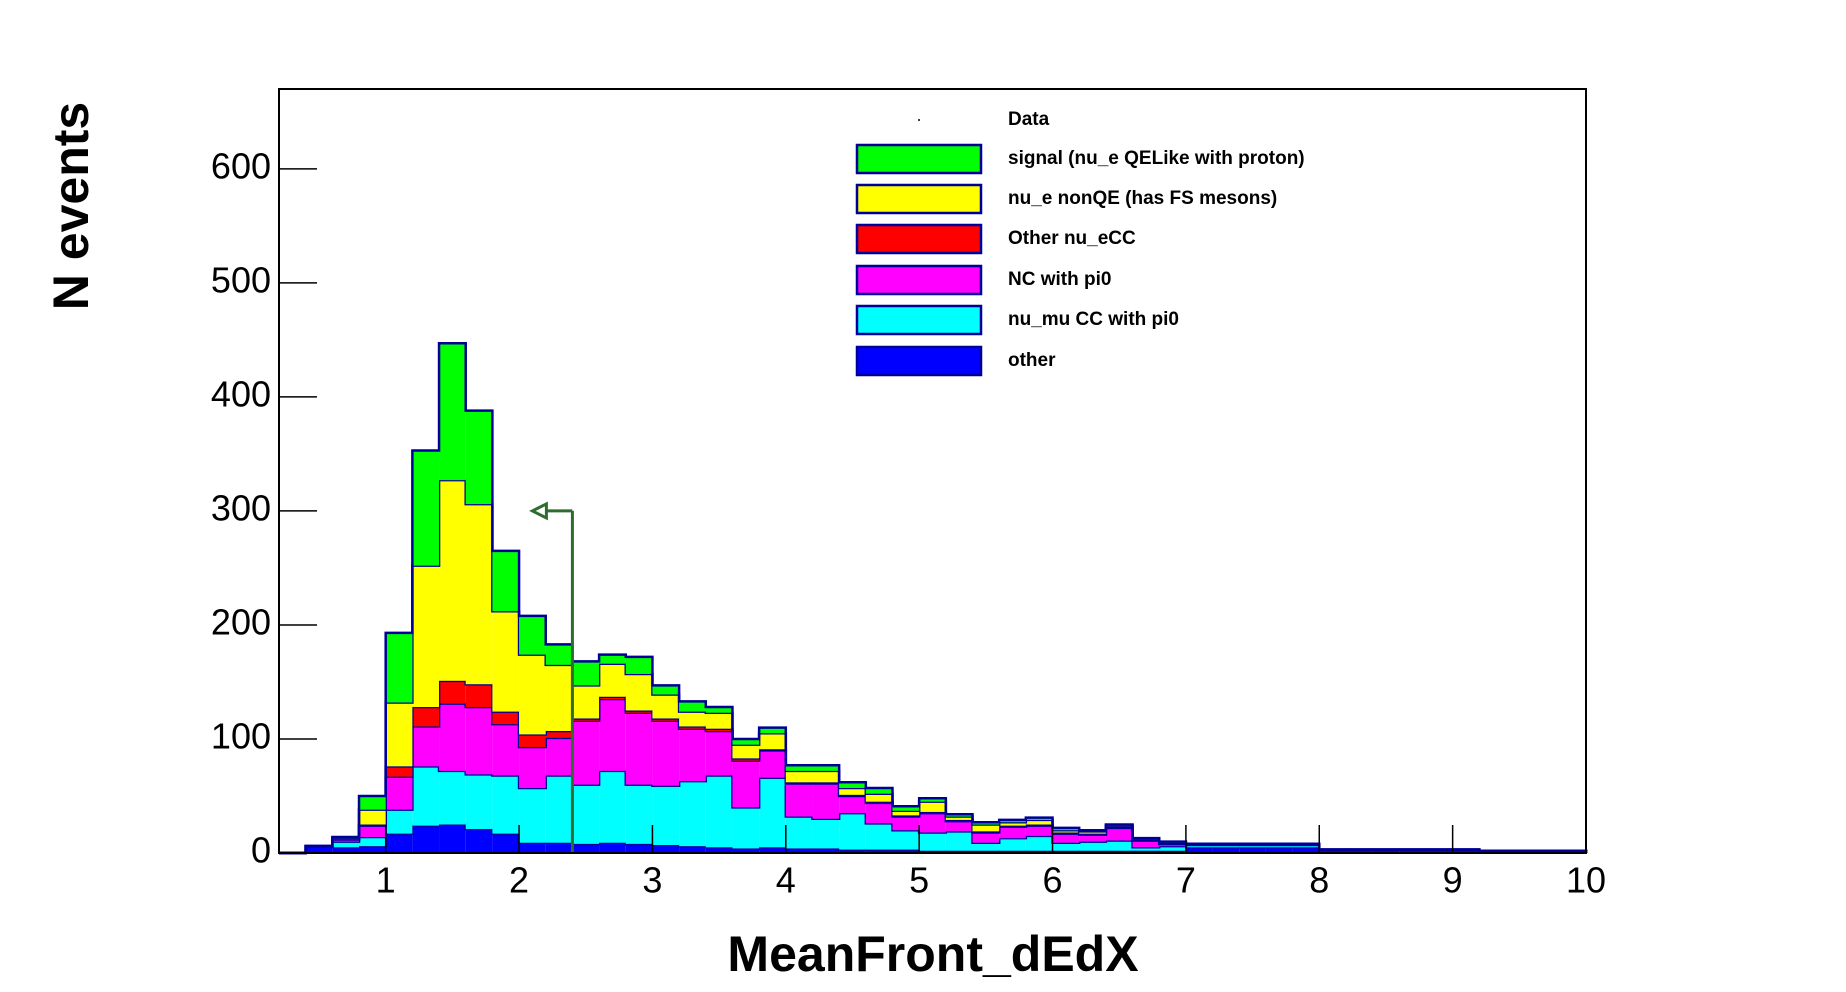 The width and height of the screenshot is (1846, 992). Describe the element at coordinates (932, 954) in the screenshot. I see `x-axis-title: MeanFront_dEdX` at that location.